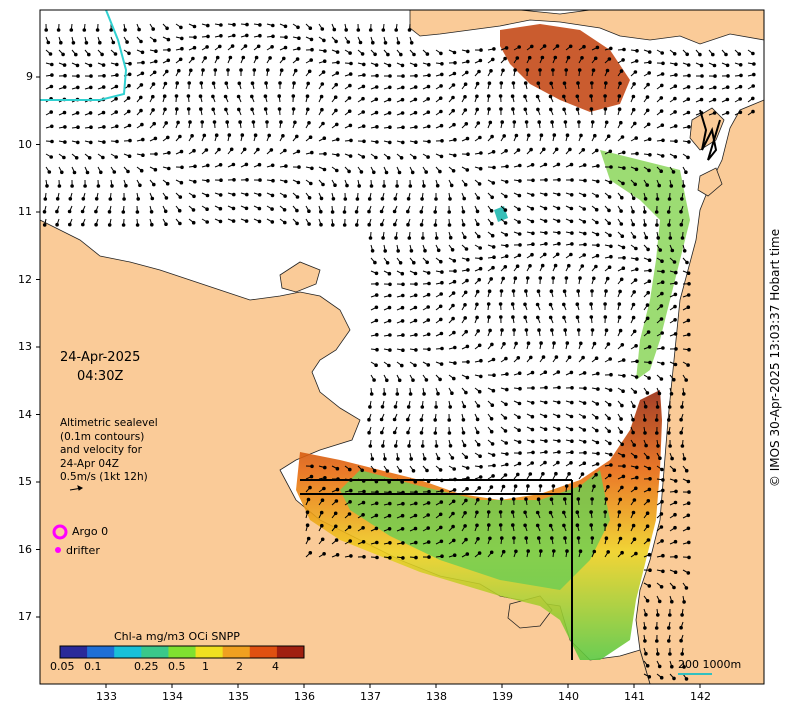 This screenshot has width=792, height=716. Describe the element at coordinates (106, 696) in the screenshot. I see `x-tick-label: 133` at that location.